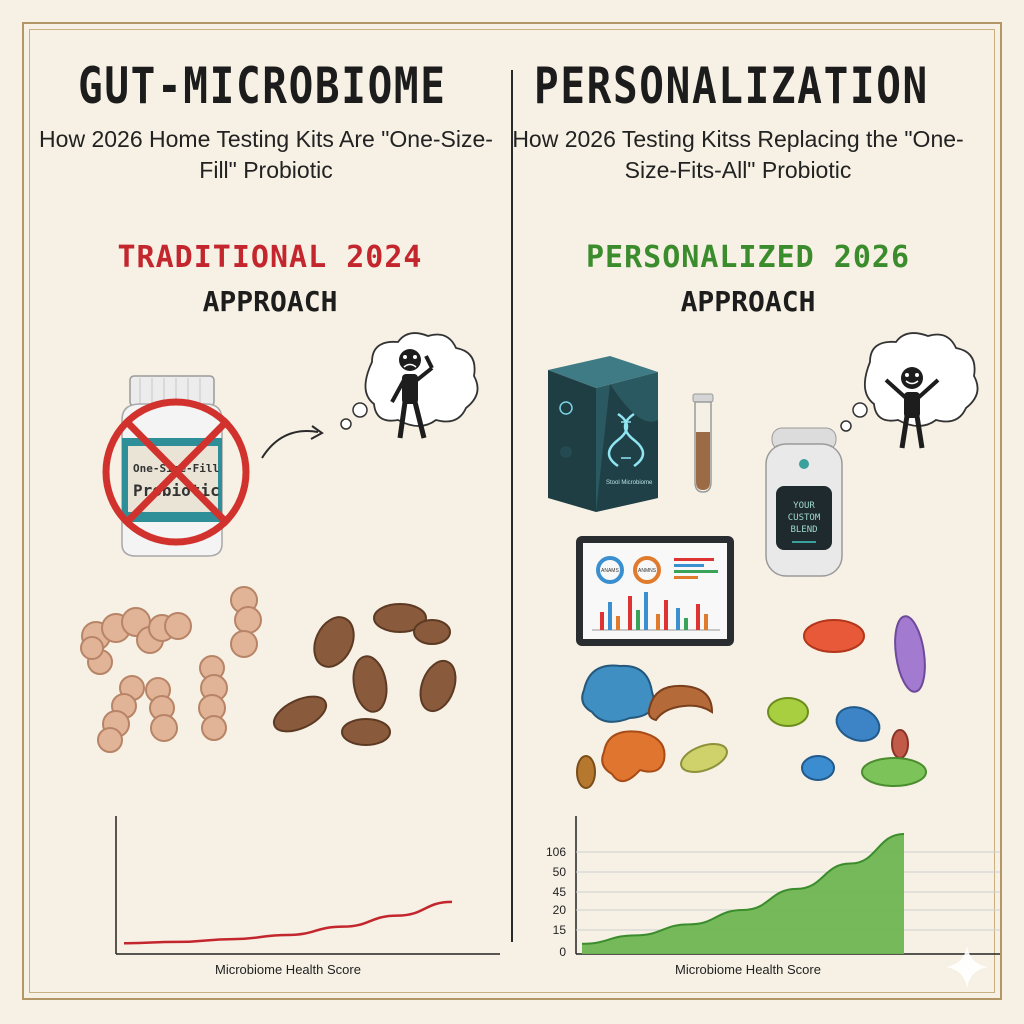  What do you see at coordinates (748, 969) in the screenshot?
I see `chart-right-xlabel: Microbiome Health Score` at bounding box center [748, 969].